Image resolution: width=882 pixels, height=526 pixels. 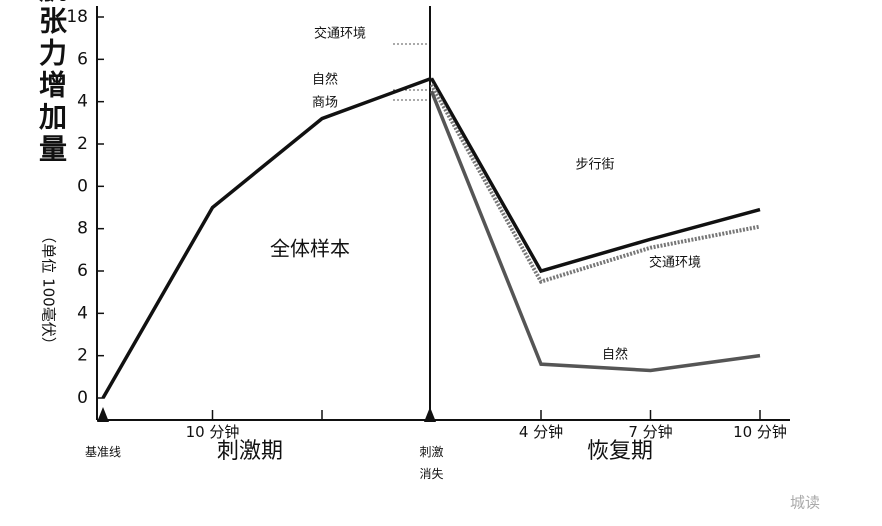 What do you see at coordinates (325, 103) in the screenshot?
I see `annotation: 商场` at bounding box center [325, 103].